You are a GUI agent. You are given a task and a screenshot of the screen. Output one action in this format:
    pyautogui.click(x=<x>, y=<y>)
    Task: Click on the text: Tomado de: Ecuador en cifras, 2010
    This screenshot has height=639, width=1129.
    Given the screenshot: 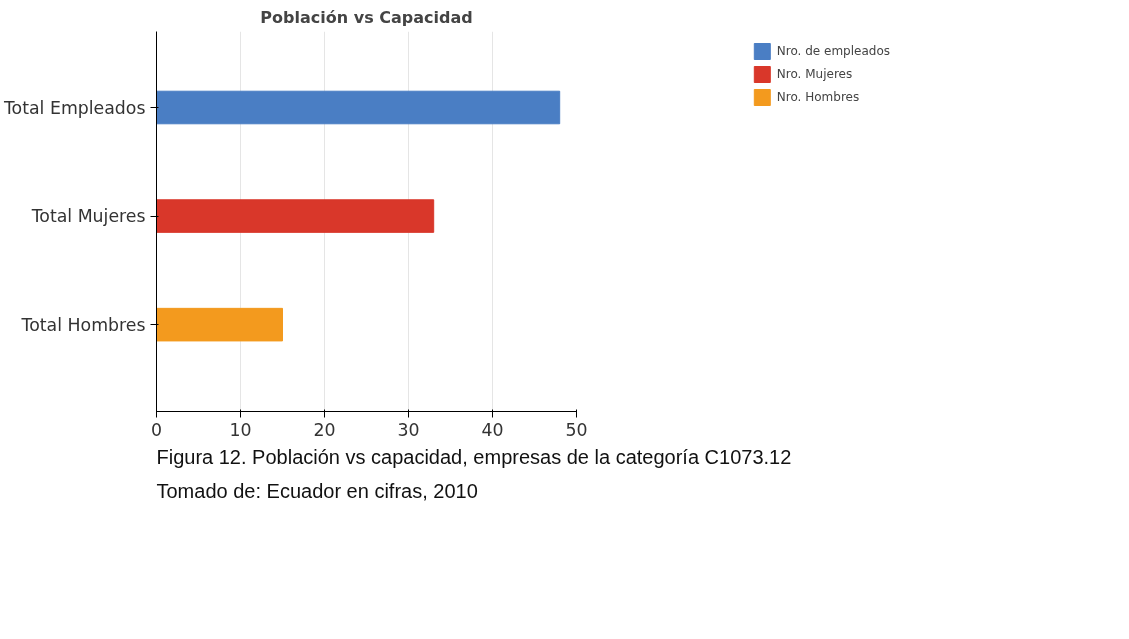 What is the action you would take?
    pyautogui.click(x=317, y=490)
    